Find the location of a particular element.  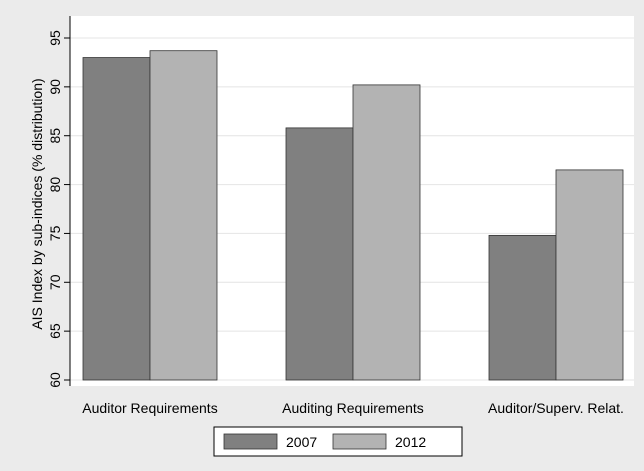

legend-label-2012: 2012 is located at coordinates (410, 442).